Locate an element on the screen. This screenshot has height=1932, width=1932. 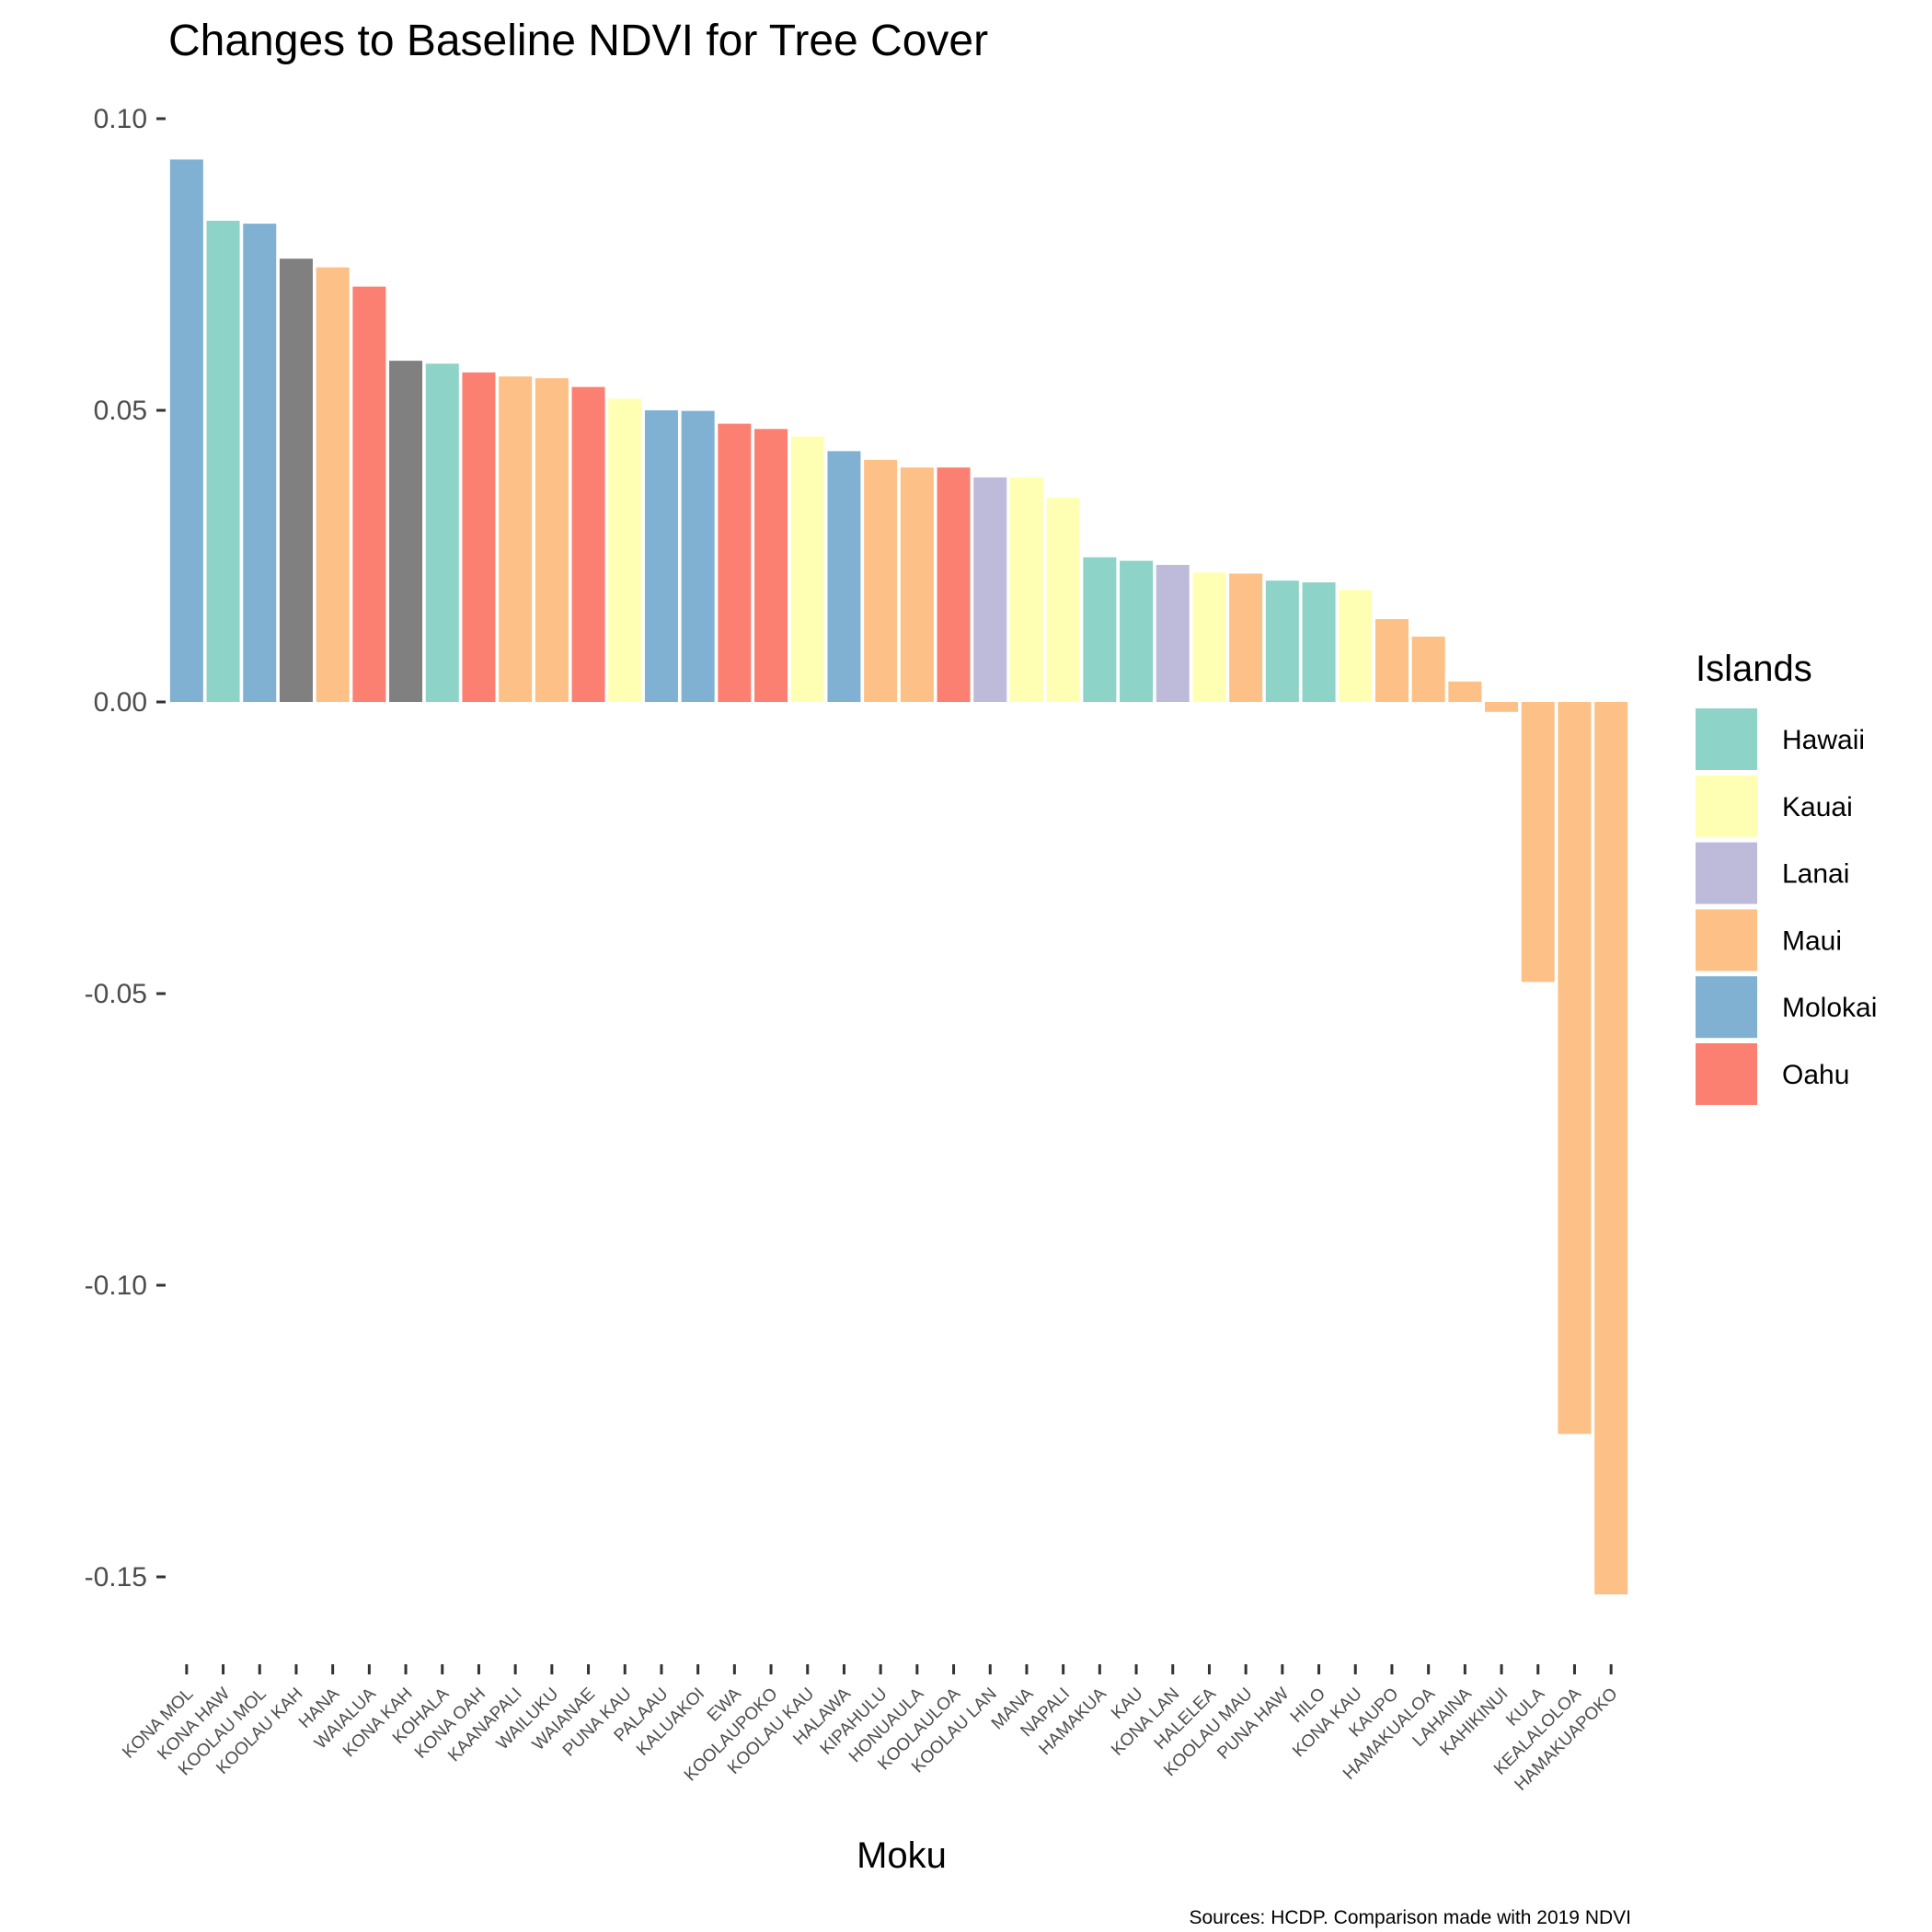
legend-label-lanai: Lanai is located at coordinates (1815, 874).